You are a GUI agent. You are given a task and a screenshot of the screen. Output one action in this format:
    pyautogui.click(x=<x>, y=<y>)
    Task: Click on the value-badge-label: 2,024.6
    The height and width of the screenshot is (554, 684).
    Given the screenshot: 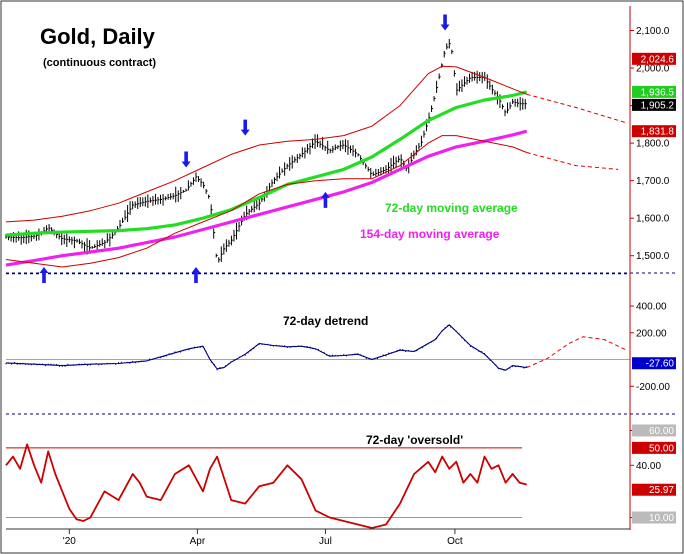 What is the action you would take?
    pyautogui.click(x=658, y=59)
    